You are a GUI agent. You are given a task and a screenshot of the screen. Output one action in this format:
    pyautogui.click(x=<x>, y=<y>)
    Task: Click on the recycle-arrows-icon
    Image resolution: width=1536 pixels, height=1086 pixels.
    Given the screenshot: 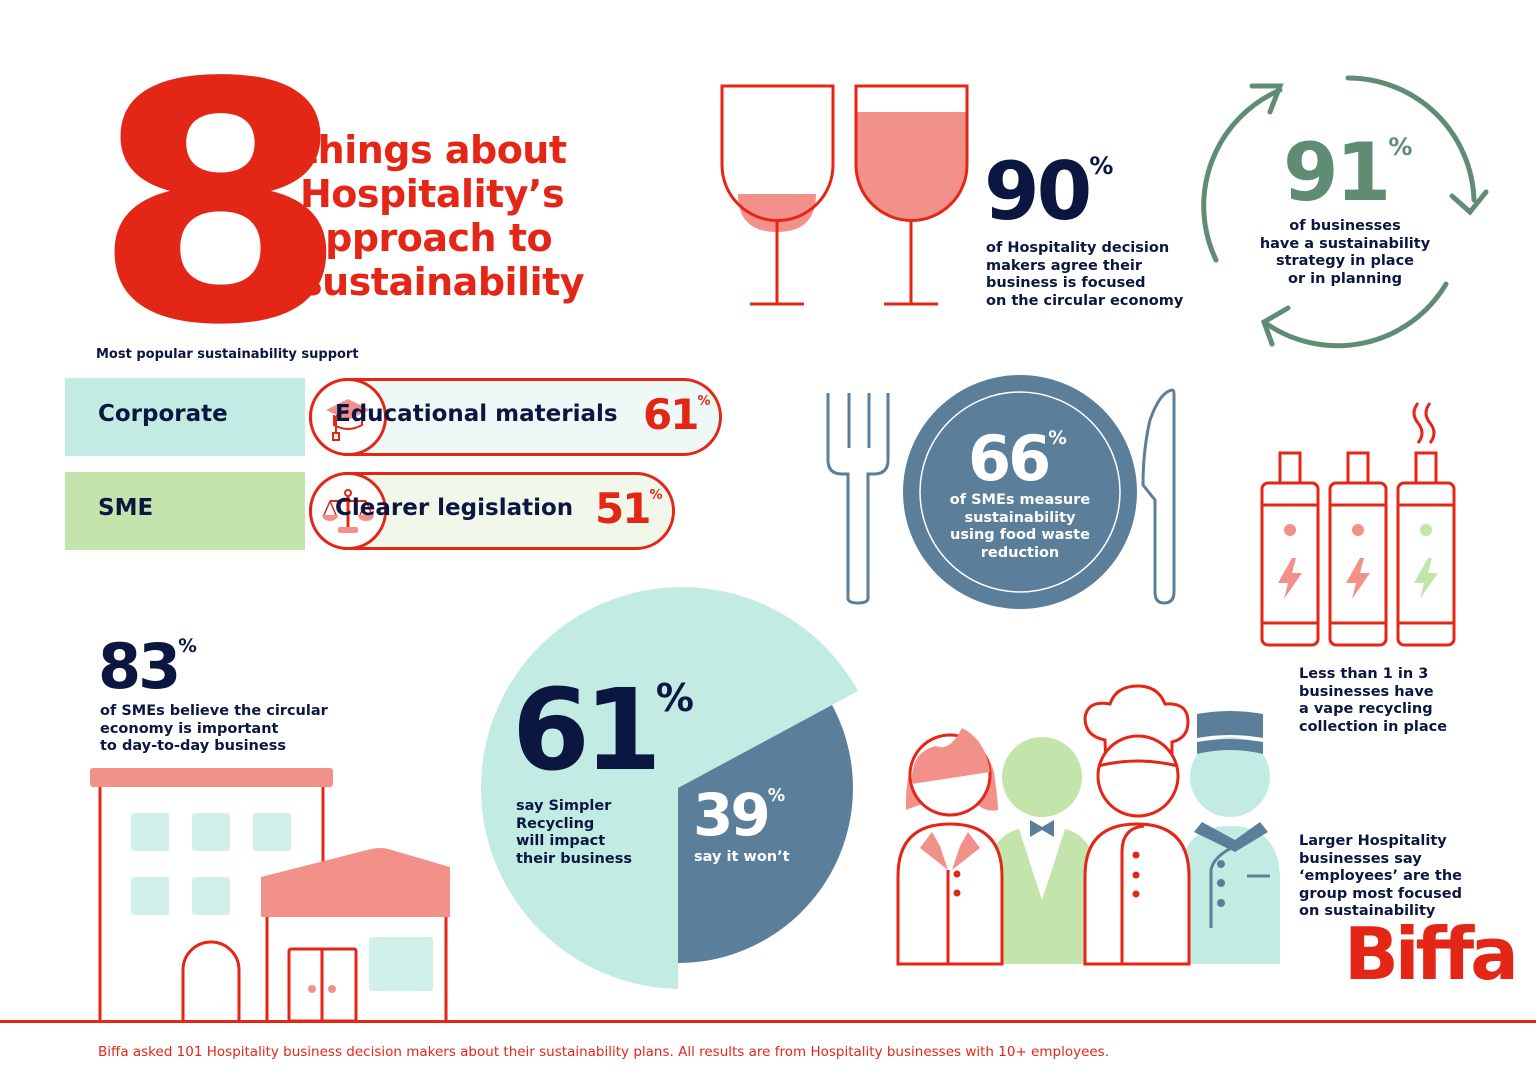 What is the action you would take?
    pyautogui.click(x=1345, y=212)
    